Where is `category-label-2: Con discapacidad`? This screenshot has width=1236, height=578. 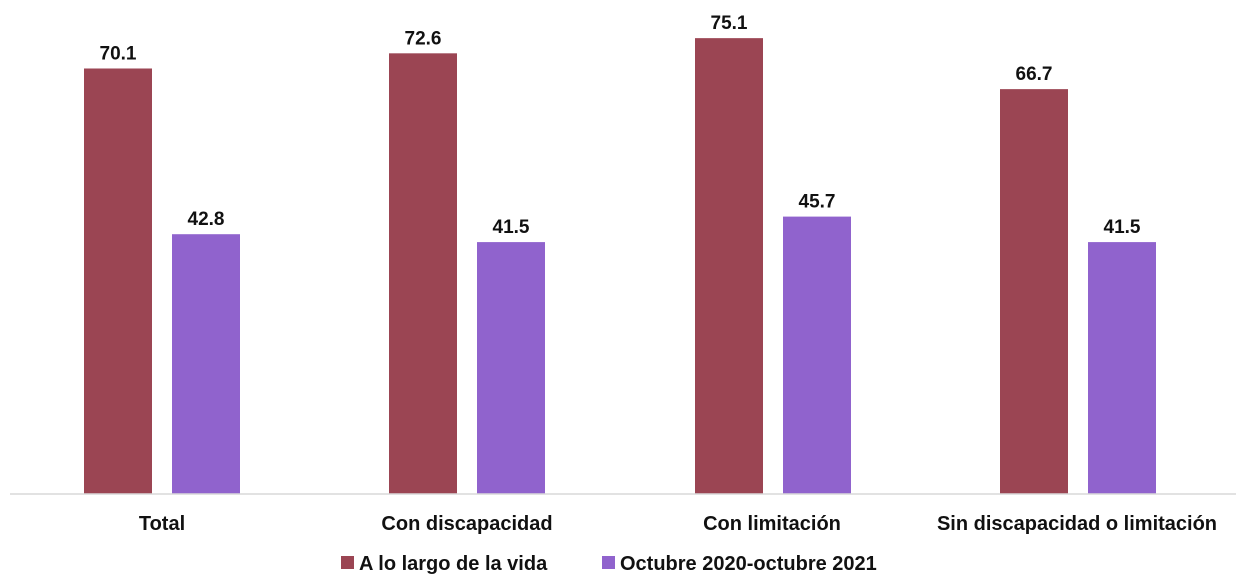
category-label-2: Con discapacidad is located at coordinates (466, 524).